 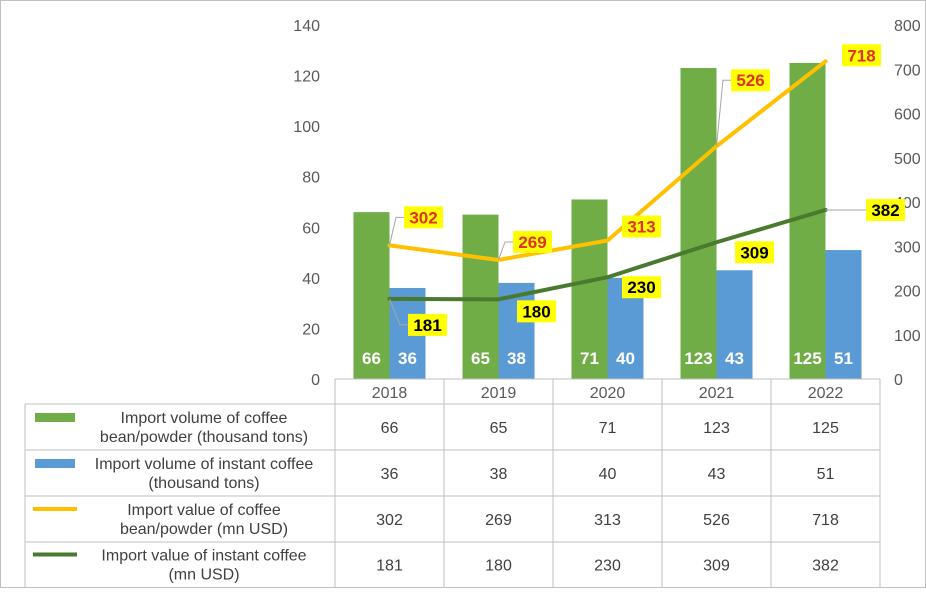 What do you see at coordinates (311, 279) in the screenshot?
I see `y-left-tick-label: 40` at bounding box center [311, 279].